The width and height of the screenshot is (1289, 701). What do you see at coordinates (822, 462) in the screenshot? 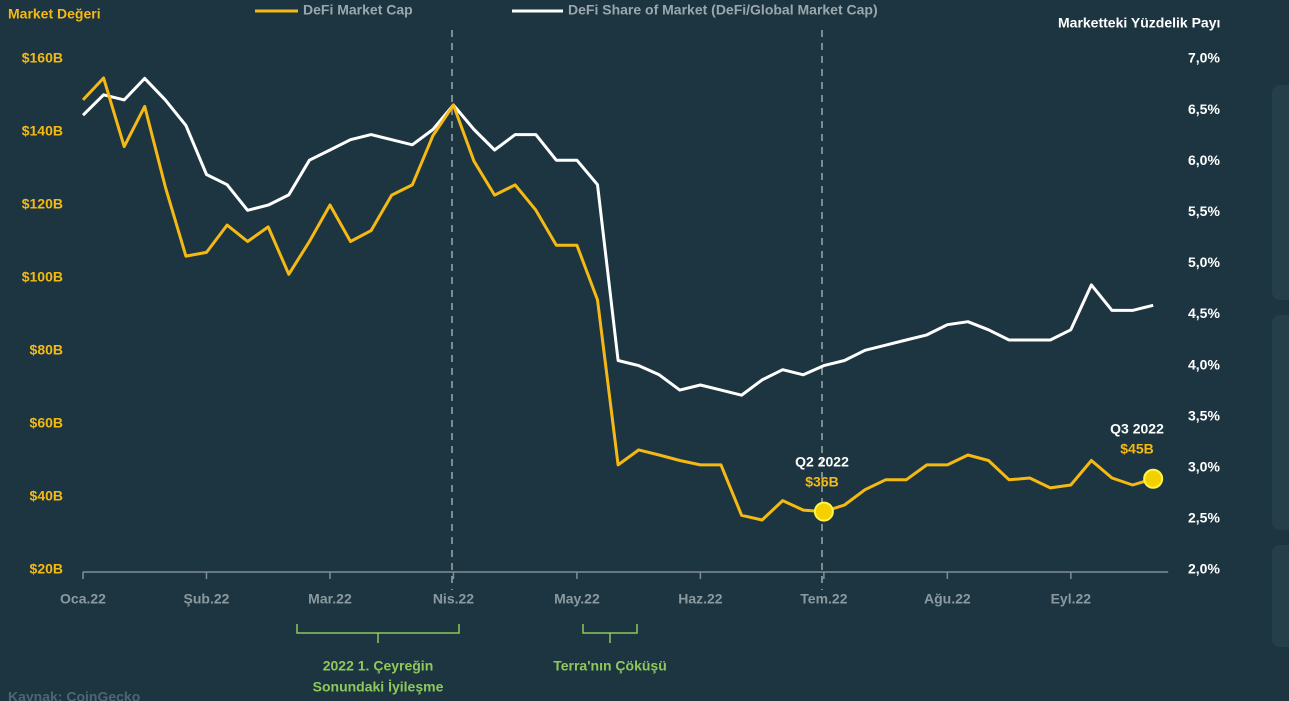
I see `annotation: Q2 2022` at bounding box center [822, 462].